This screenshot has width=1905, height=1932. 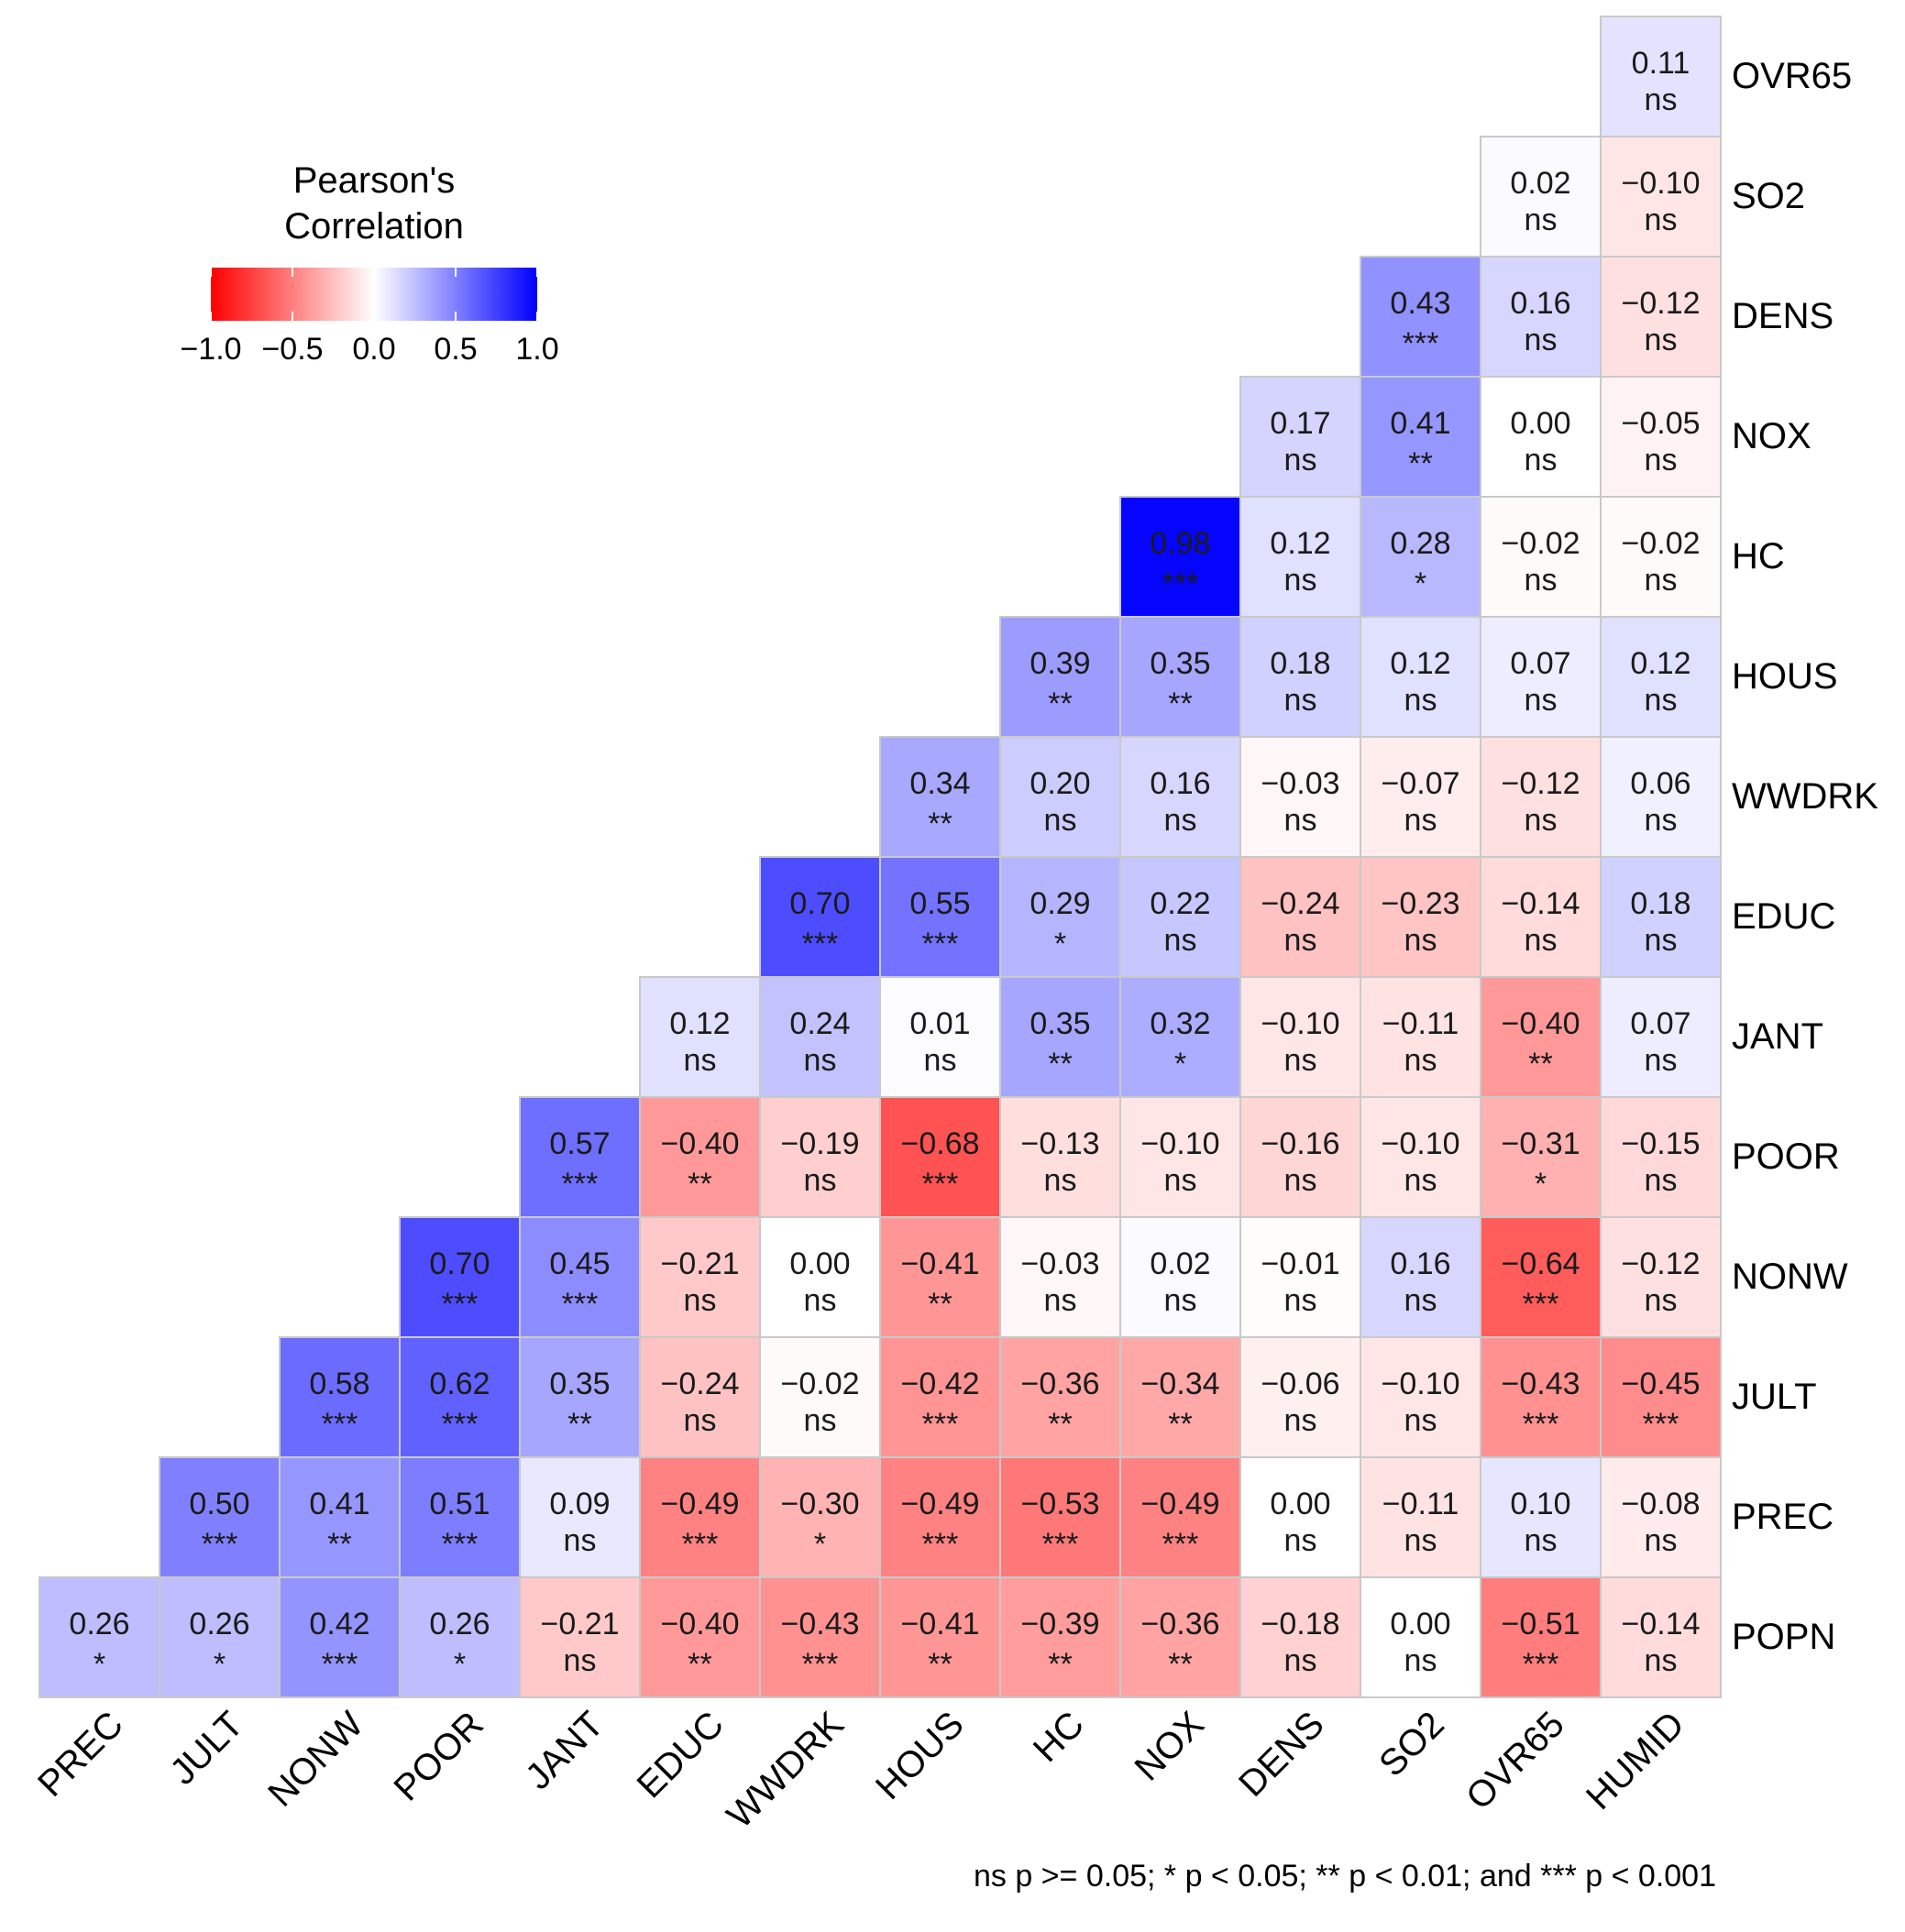 I want to click on cell-value: −0.49, so click(x=1179, y=1504).